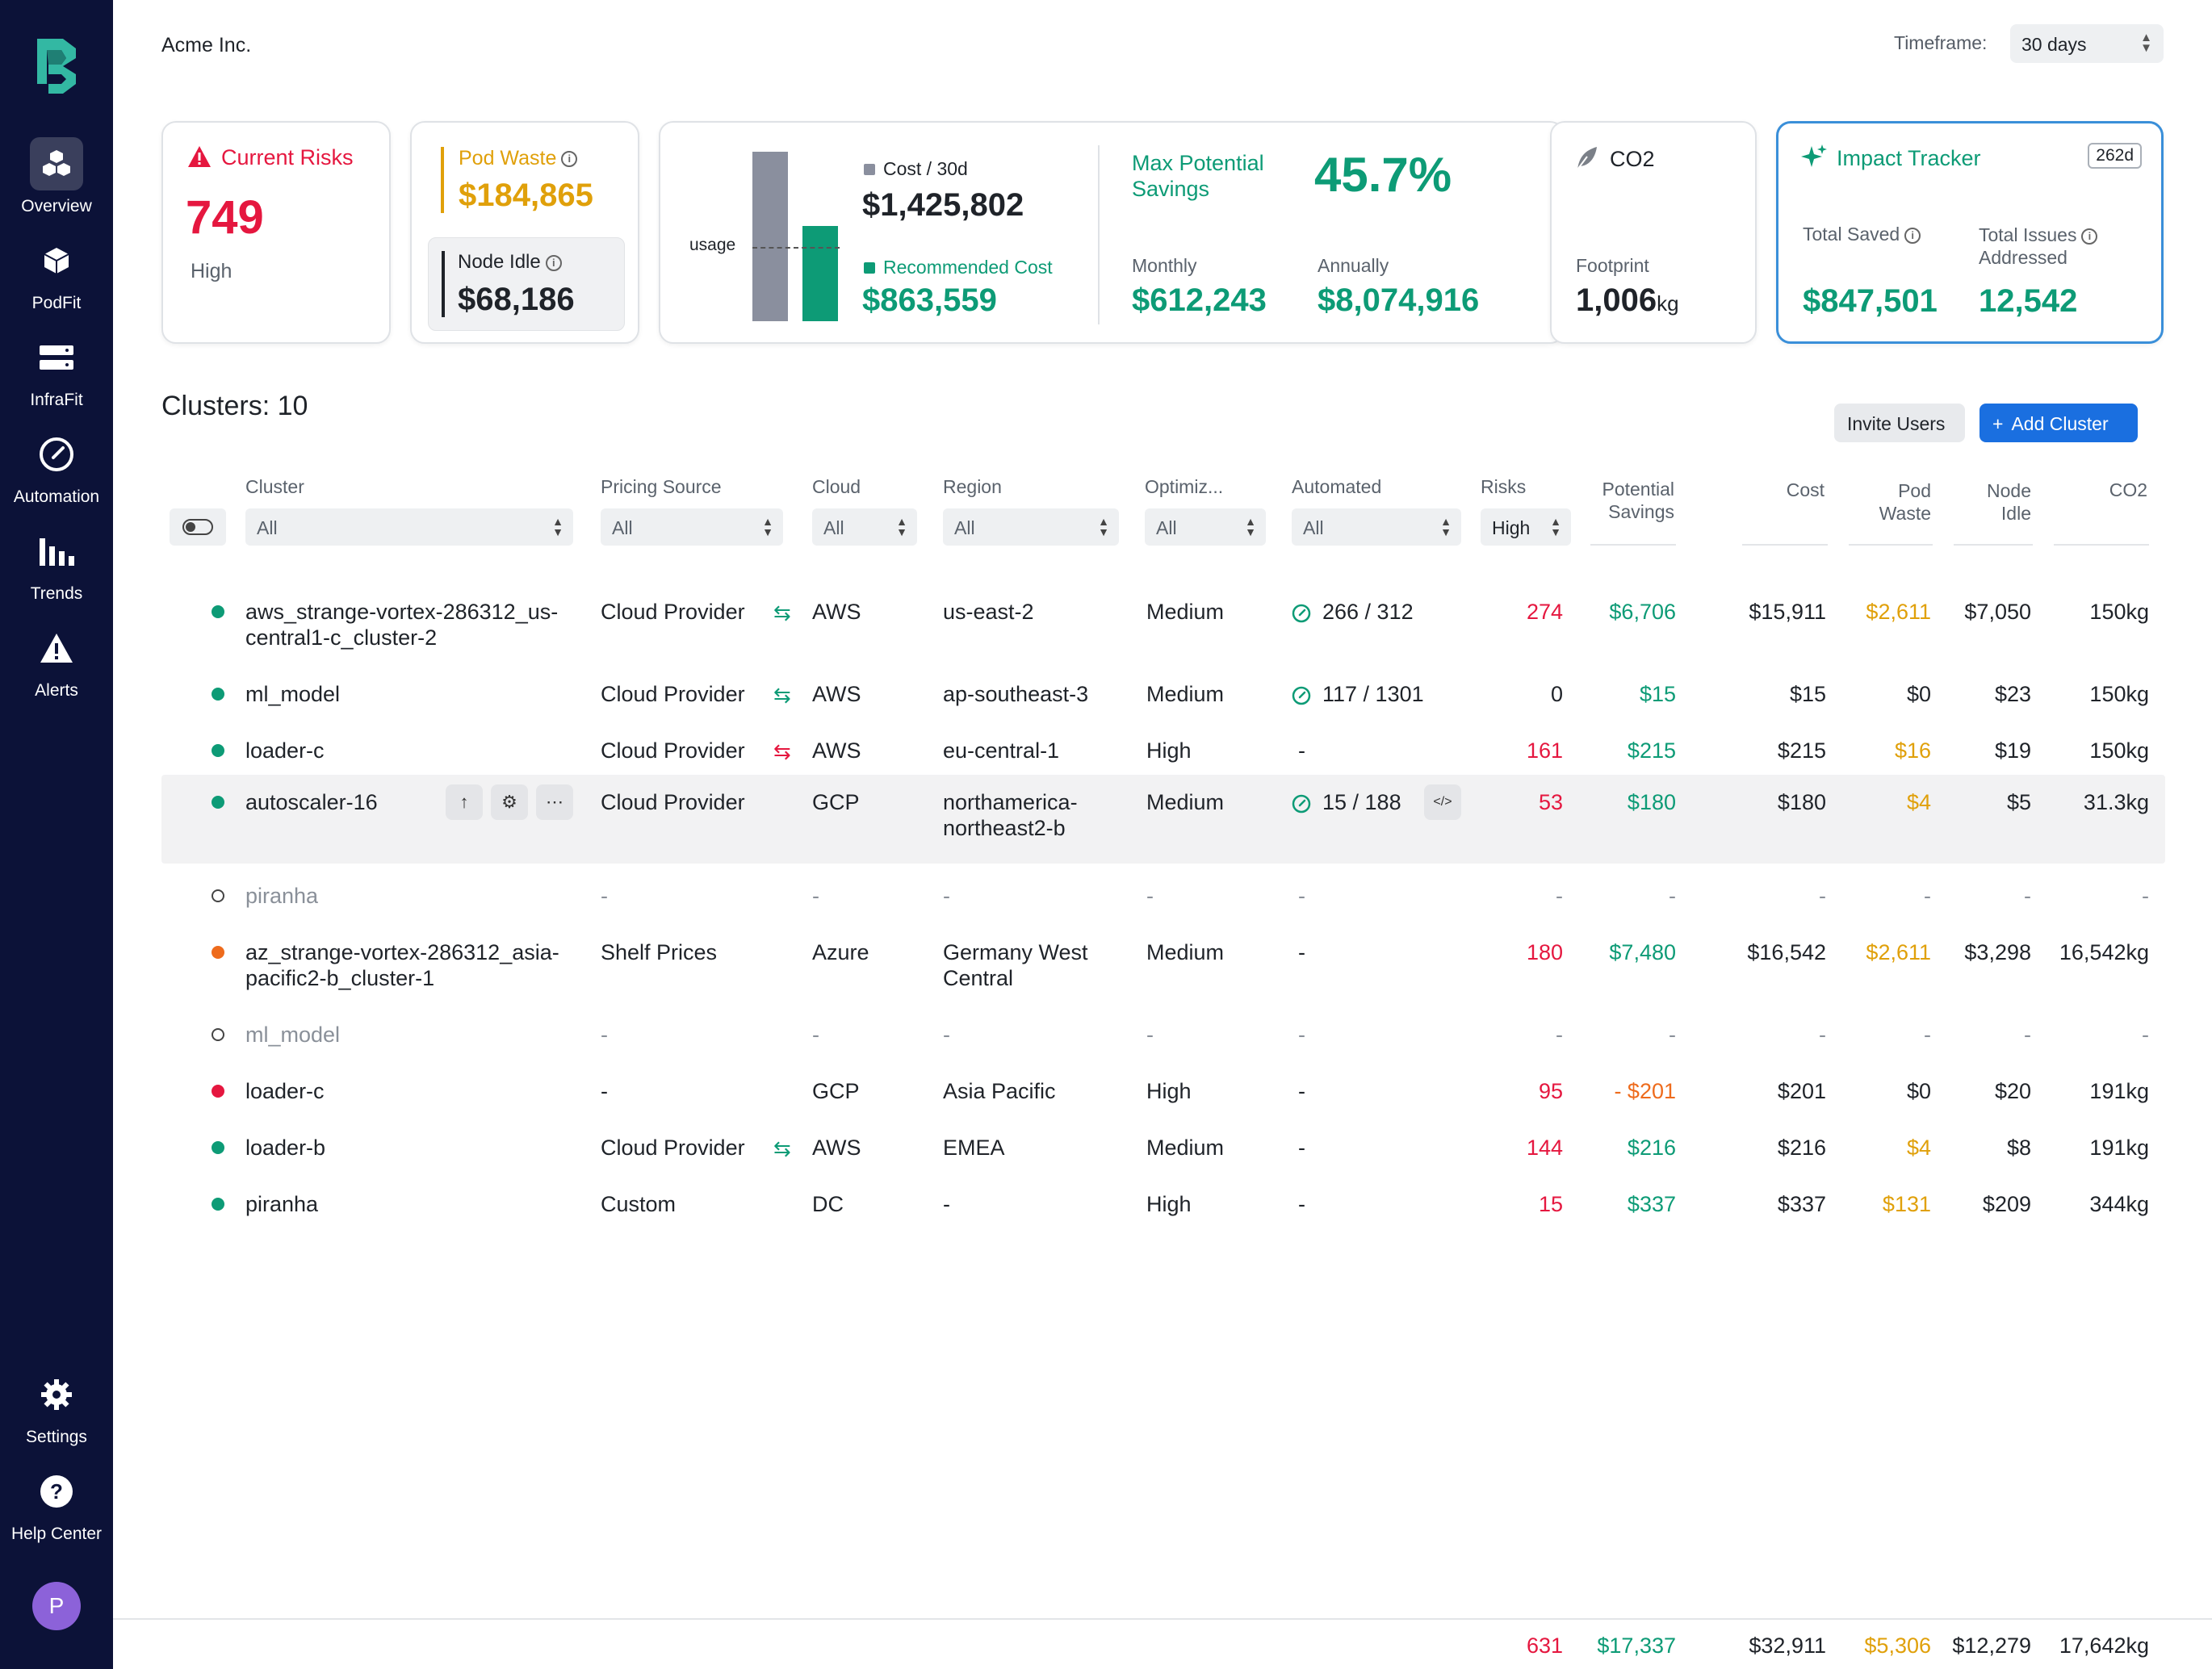 The height and width of the screenshot is (1669, 2212). I want to click on col-header-pricing: Pricing Source, so click(661, 486).